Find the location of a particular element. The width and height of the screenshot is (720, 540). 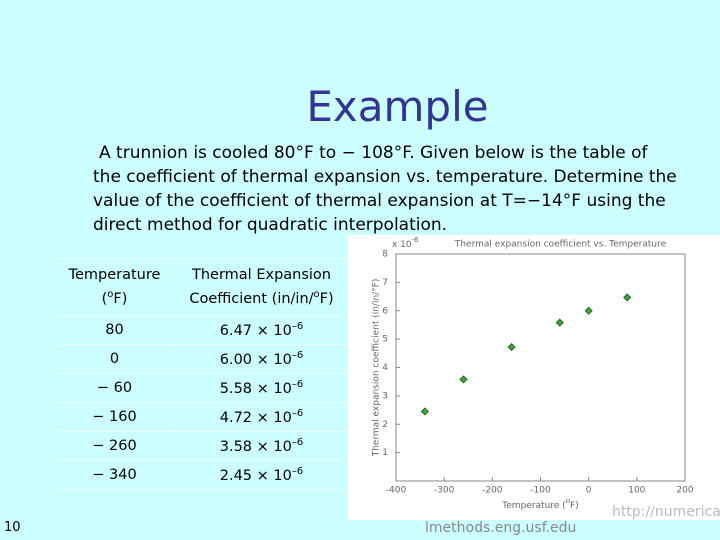

x-tick-label: 100 is located at coordinates (636, 491).